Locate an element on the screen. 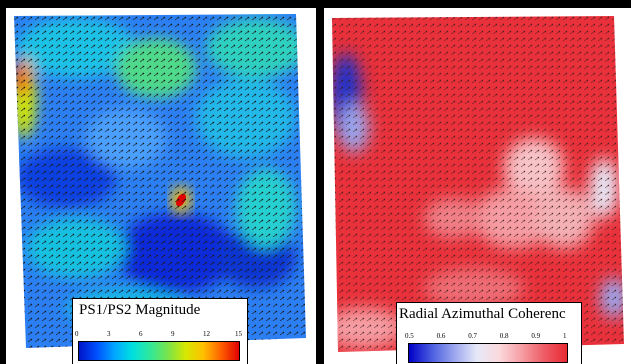 This screenshot has height=364, width=631. colorbar-tick-label: 12 is located at coordinates (206, 334).